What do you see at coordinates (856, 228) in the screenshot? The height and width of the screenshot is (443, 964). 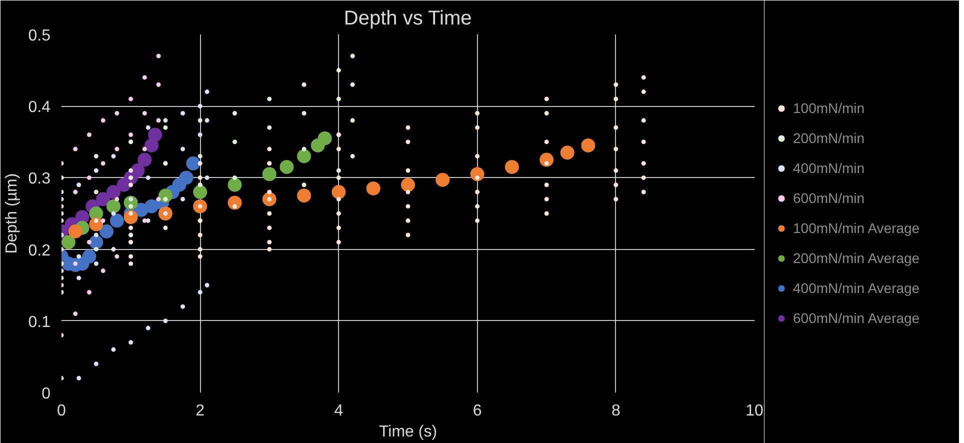 I see `legend-label: 100mN/min Average` at bounding box center [856, 228].